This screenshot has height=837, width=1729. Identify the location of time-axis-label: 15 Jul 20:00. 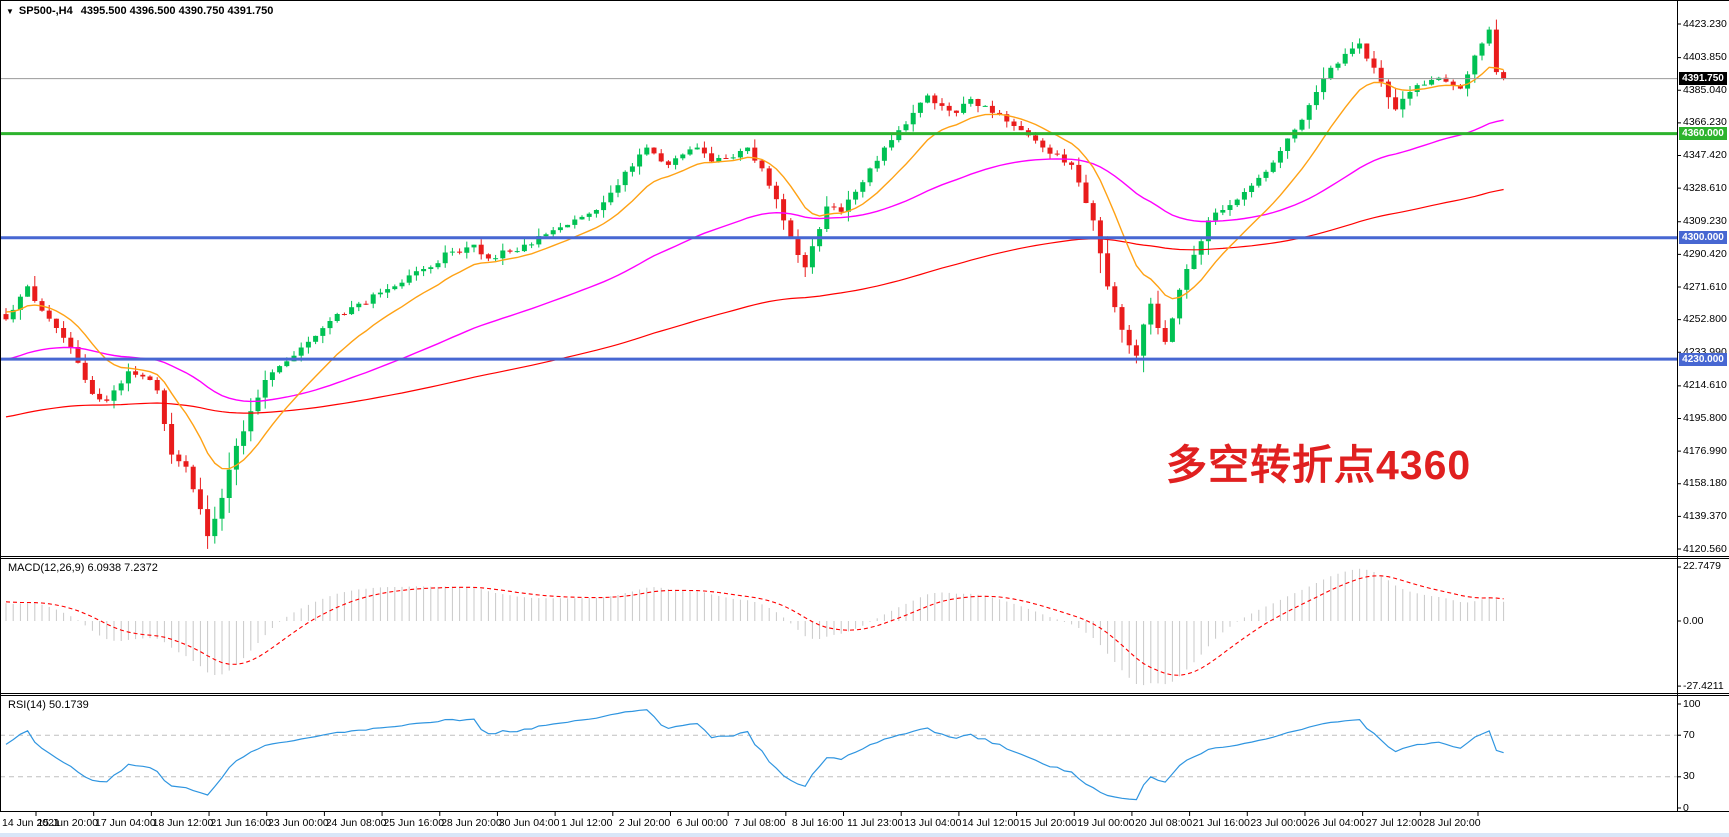
(1048, 823).